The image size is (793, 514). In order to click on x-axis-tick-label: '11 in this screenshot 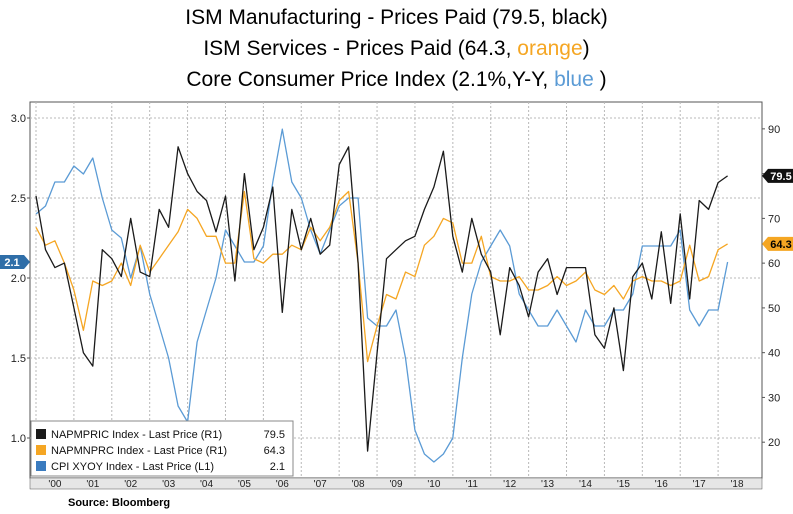, I will do `click(472, 484)`.